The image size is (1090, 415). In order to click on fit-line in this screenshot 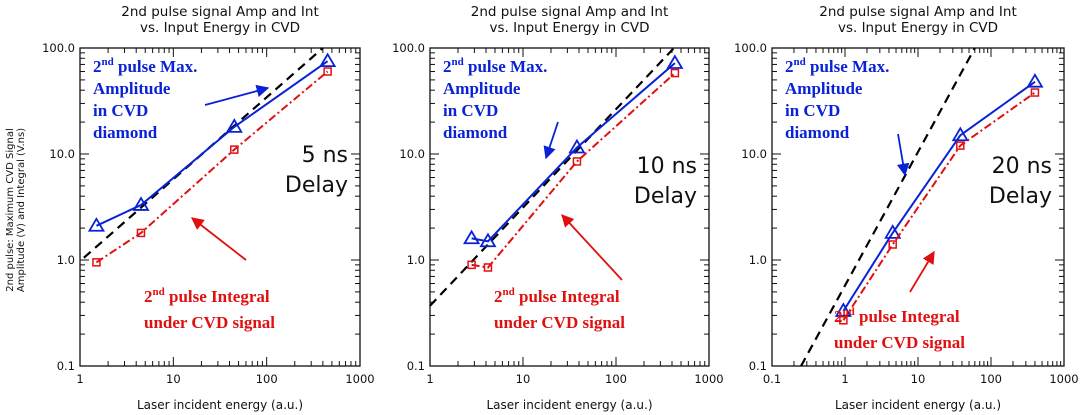, I will do `click(888, 207)`.